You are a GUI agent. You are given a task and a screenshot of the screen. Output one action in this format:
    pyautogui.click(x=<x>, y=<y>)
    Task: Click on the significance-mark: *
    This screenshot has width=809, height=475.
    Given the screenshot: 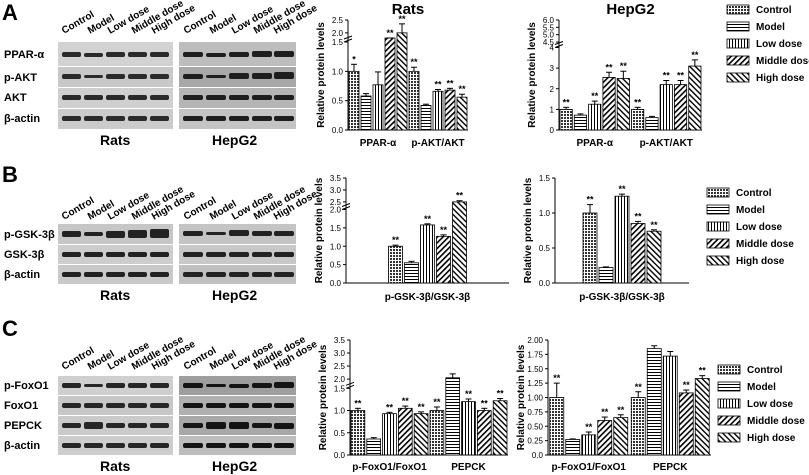 What is the action you would take?
    pyautogui.click(x=354, y=59)
    